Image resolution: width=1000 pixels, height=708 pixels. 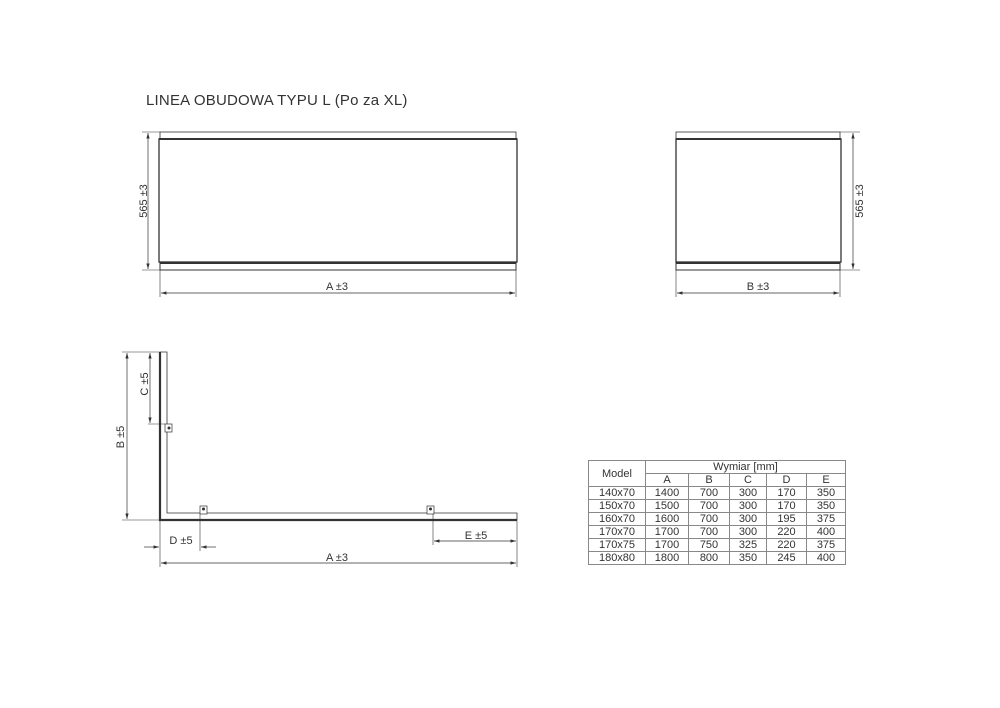 I want to click on value-cell: 1400, so click(x=667, y=493).